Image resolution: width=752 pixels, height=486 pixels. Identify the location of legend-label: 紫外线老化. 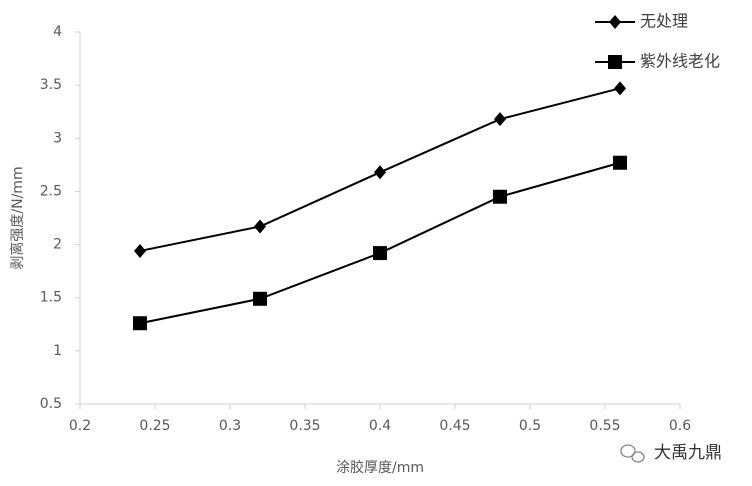
(680, 61).